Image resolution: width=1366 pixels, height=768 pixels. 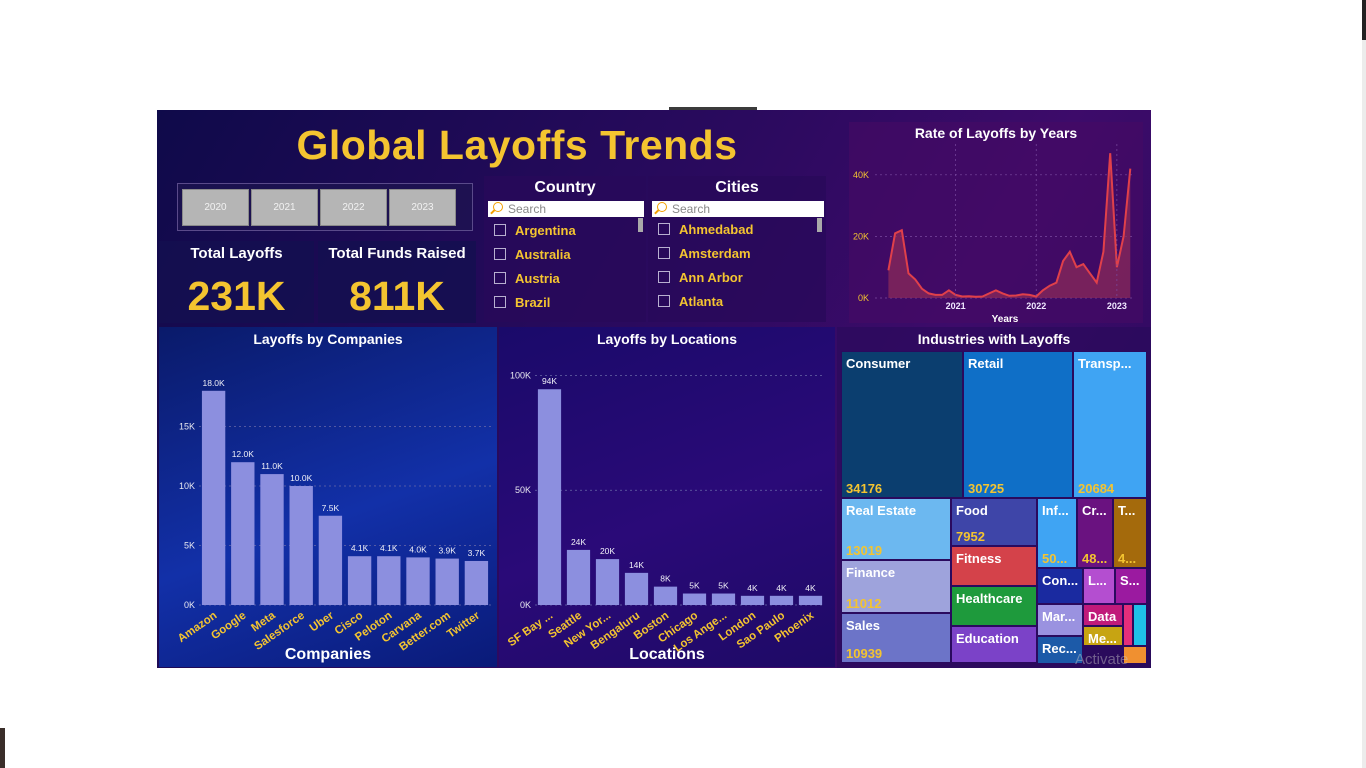 I want to click on x-tick-label: 2021, so click(x=956, y=306).